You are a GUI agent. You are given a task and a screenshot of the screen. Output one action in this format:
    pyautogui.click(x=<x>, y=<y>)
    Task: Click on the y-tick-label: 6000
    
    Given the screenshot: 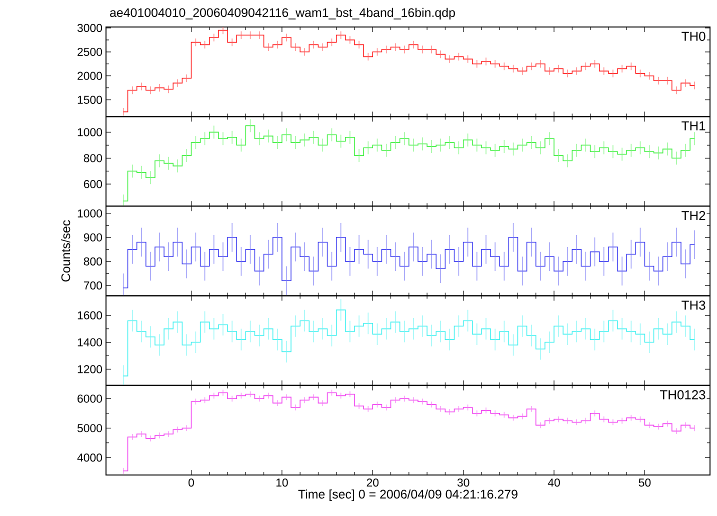 What is the action you would take?
    pyautogui.click(x=90, y=398)
    